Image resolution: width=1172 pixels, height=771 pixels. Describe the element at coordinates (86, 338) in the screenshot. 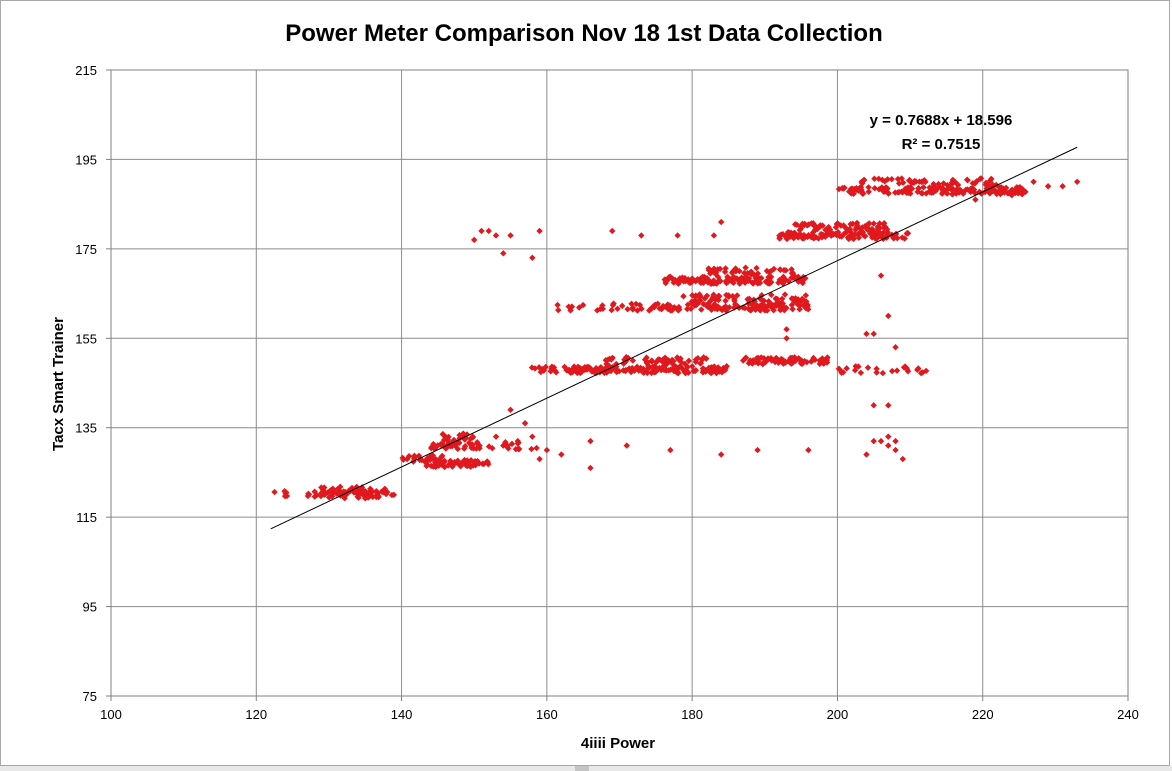

I see `y-tick-label: 155` at that location.